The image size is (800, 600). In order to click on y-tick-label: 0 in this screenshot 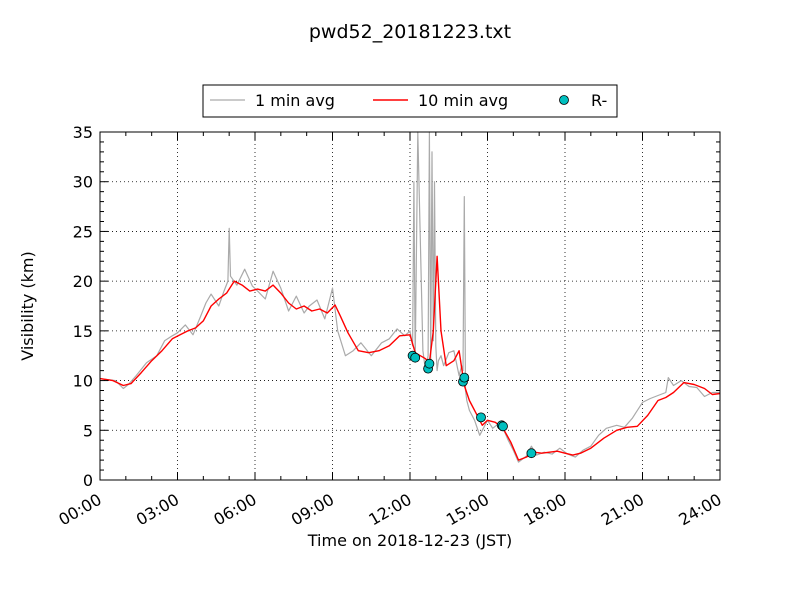, I will do `click(88, 480)`.